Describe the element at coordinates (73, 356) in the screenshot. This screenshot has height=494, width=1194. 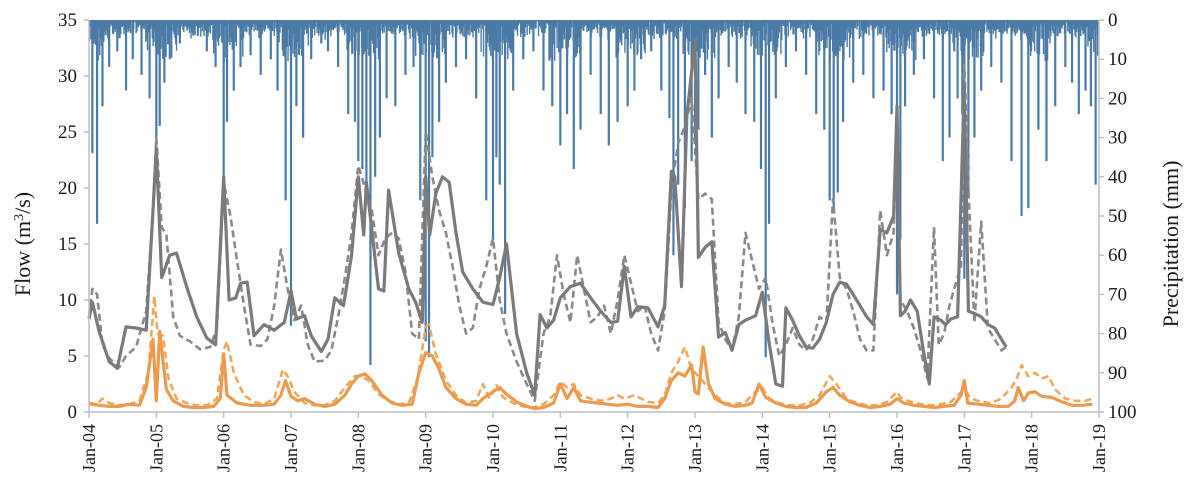
I see `ytick-label: 5` at that location.